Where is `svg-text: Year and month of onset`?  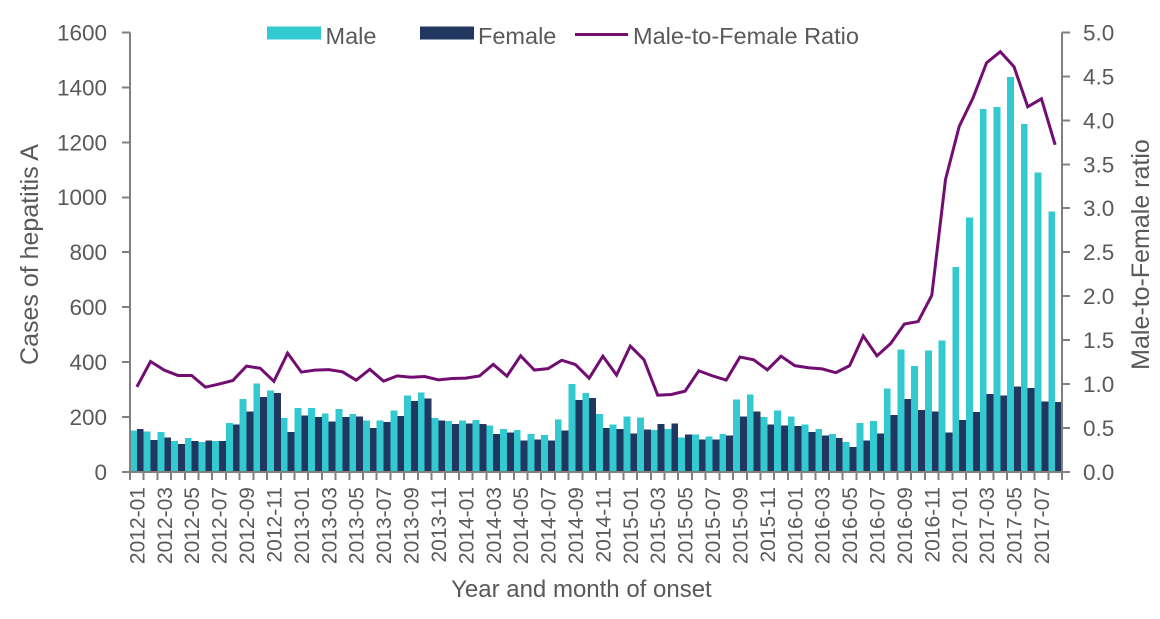 svg-text: Year and month of onset is located at coordinates (581, 589).